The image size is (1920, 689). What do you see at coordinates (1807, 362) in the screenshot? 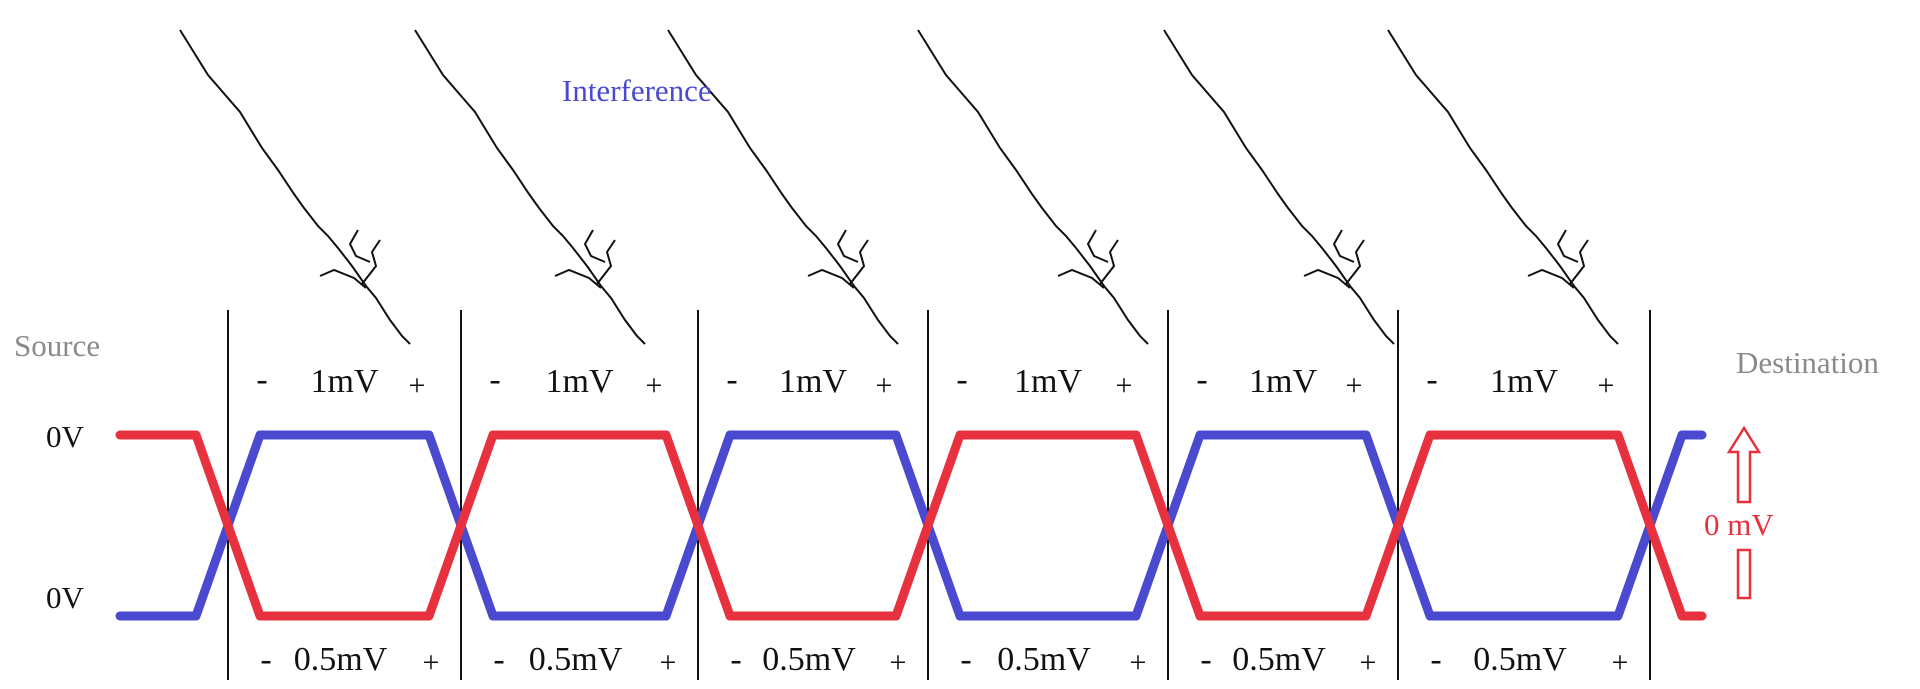
I see `destination-label: Destination` at bounding box center [1807, 362].